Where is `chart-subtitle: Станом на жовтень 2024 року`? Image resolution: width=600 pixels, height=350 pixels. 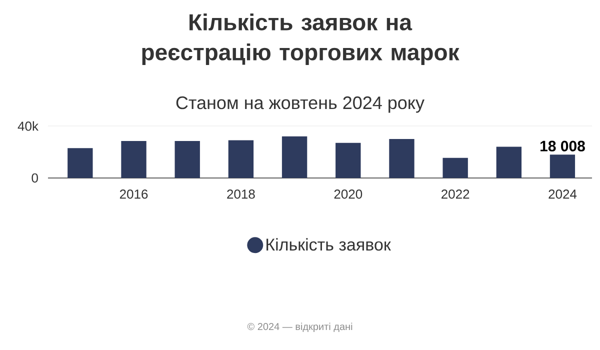
chart-subtitle: Станом на жовтень 2024 року is located at coordinates (300, 104).